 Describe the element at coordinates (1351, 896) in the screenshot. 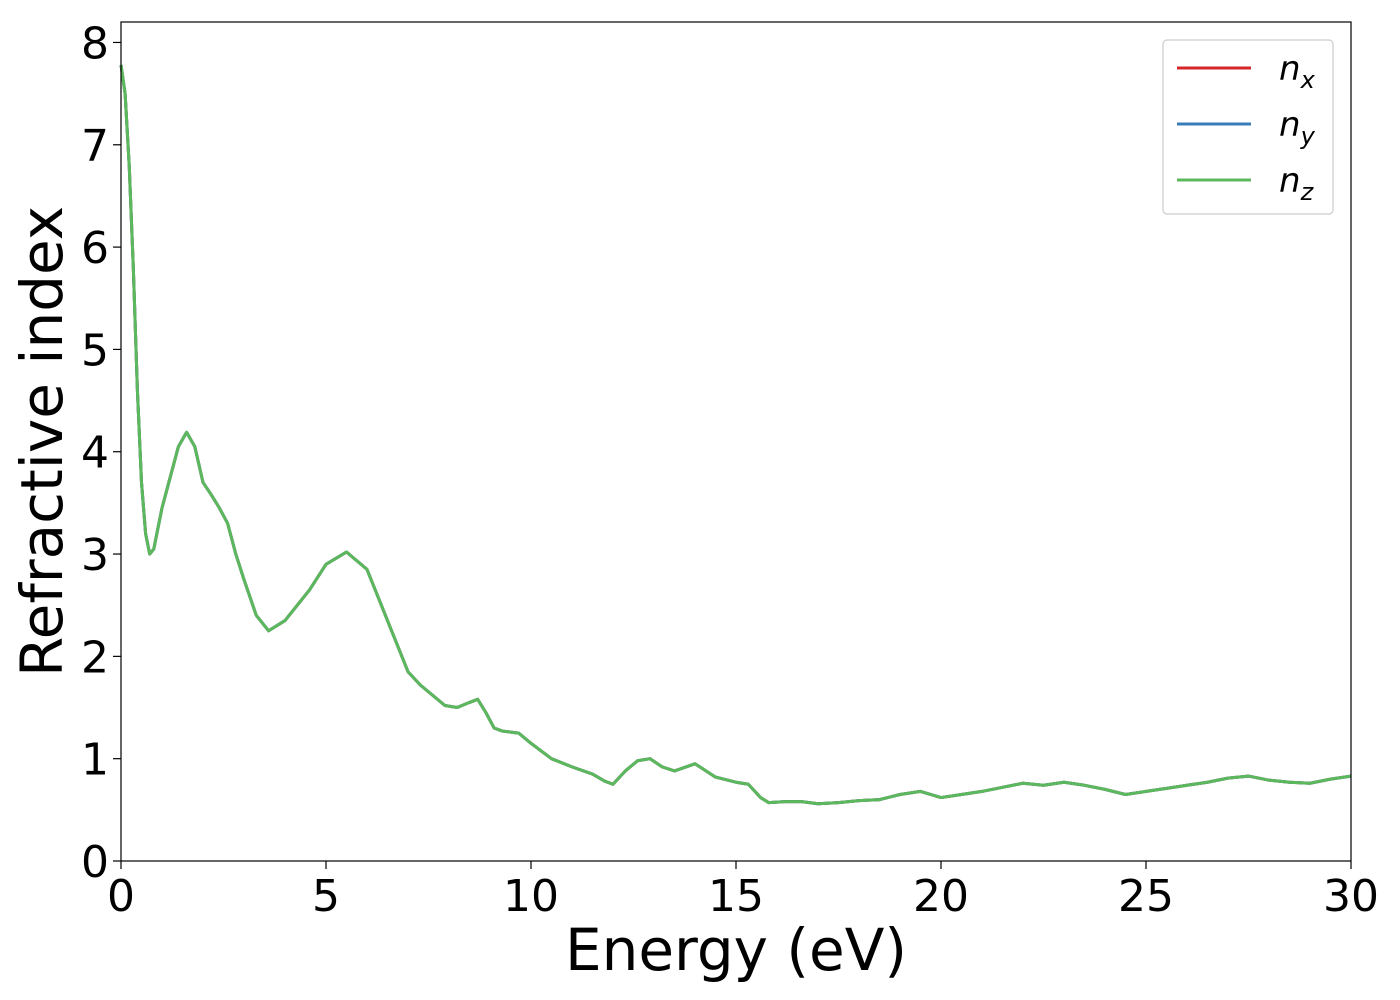

I see `x-tick-label: 30` at that location.